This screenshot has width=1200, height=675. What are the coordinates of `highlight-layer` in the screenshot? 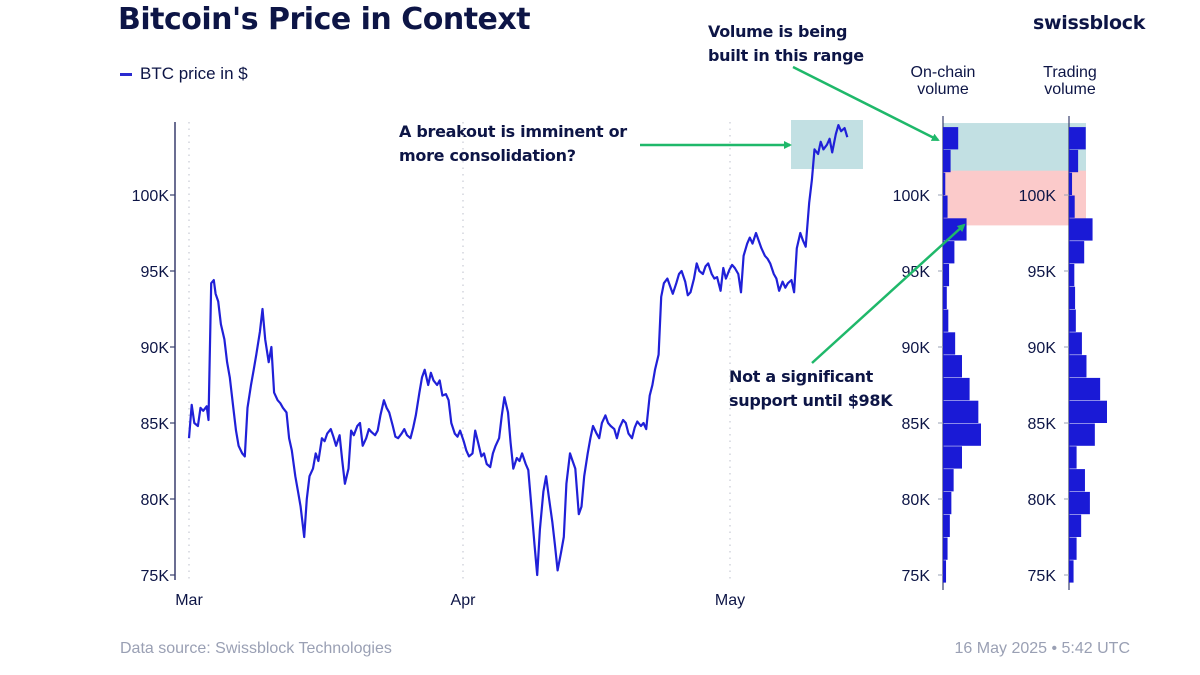 It's located at (938, 173).